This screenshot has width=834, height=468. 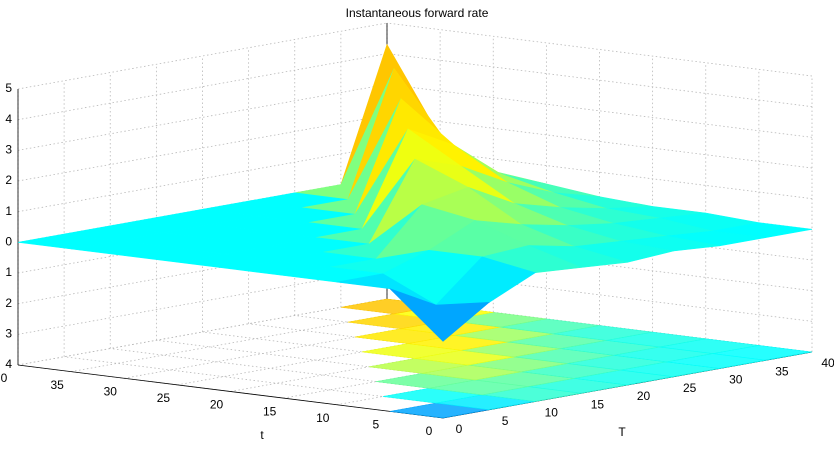 What do you see at coordinates (270, 411) in the screenshot?
I see `y-tick-label: 15` at bounding box center [270, 411].